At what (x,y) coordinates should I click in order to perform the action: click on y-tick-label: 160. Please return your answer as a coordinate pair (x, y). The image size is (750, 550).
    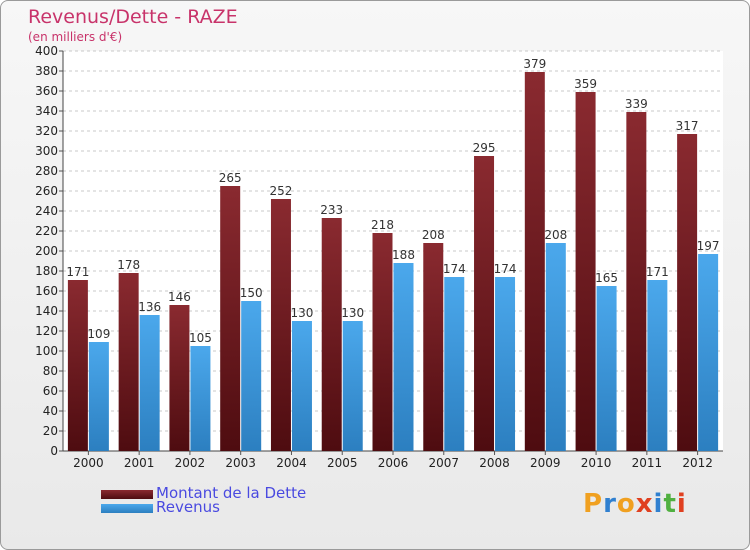
    Looking at the image, I should click on (46, 291).